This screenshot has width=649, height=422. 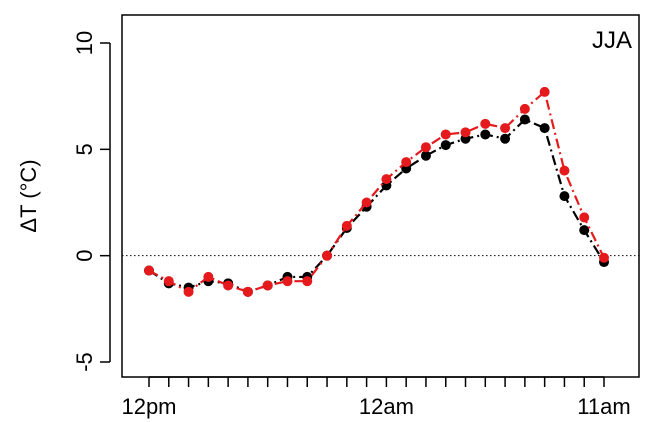 I want to click on x-axis: 12pm 12am 11am, so click(x=376, y=397).